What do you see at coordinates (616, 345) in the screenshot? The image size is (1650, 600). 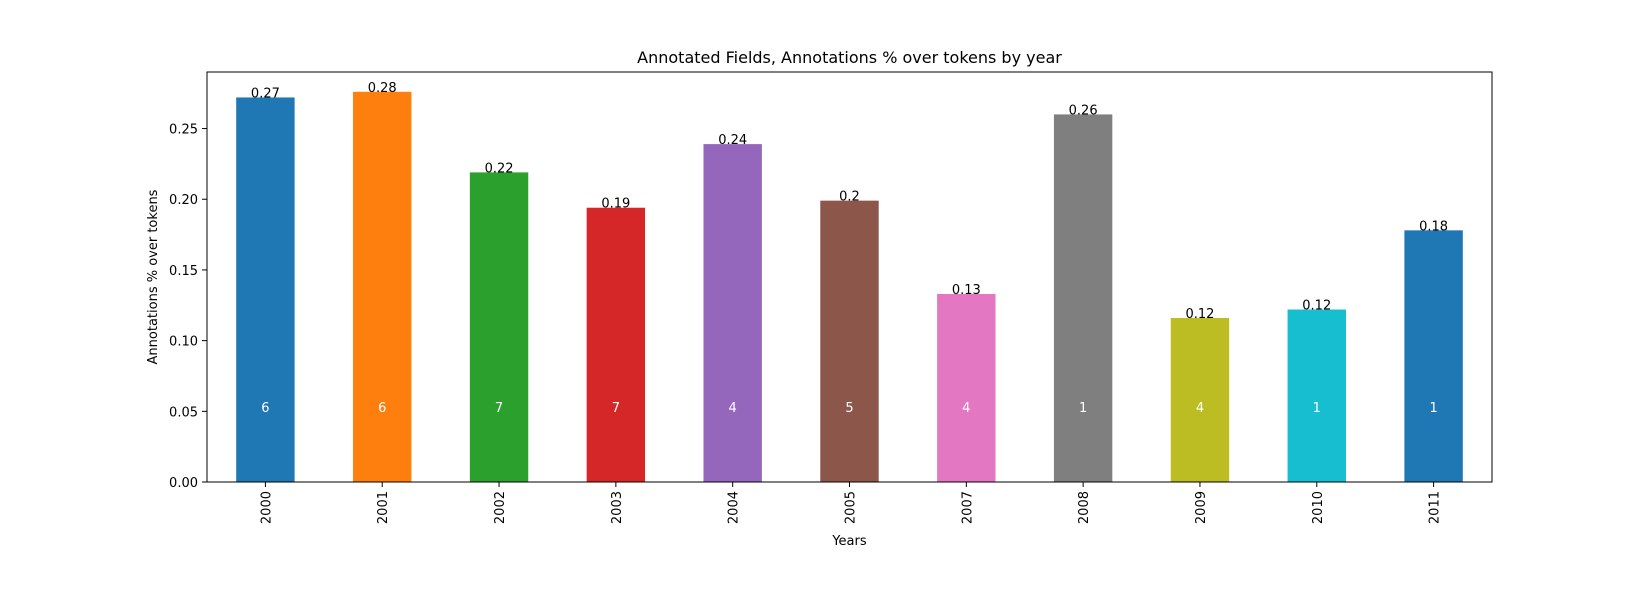 I see `bar-2003` at bounding box center [616, 345].